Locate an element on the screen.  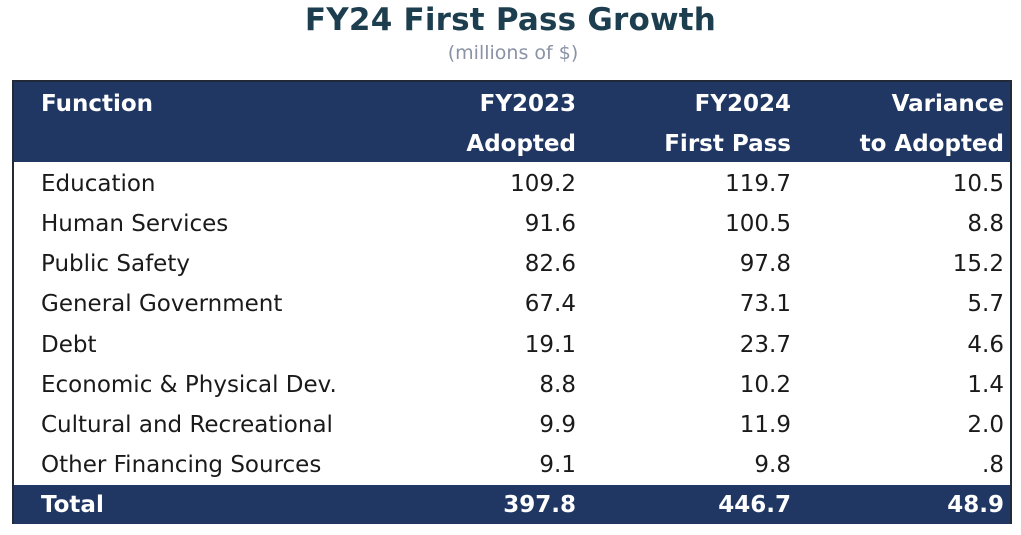
header-fy2024-line1: FY2024 is located at coordinates (742, 104).